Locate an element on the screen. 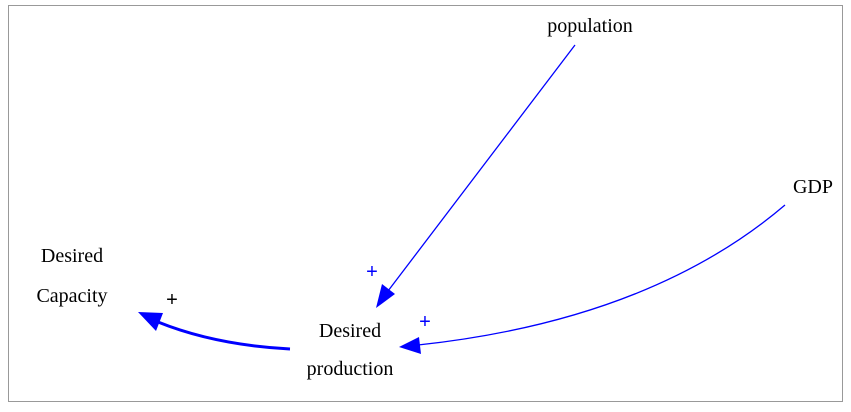  node-label: GDP is located at coordinates (813, 187).